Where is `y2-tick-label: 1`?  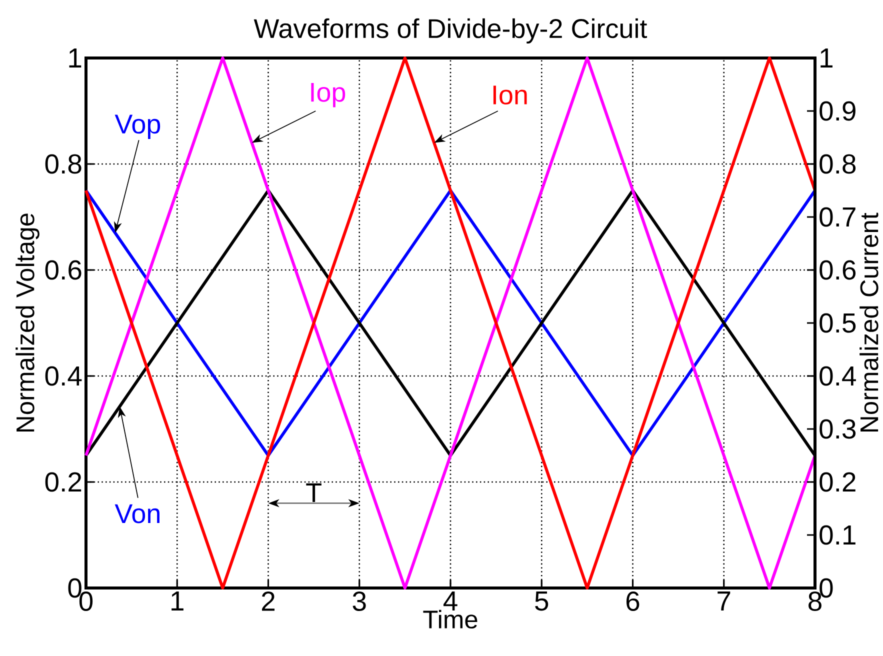
y2-tick-label: 1 is located at coordinates (826, 58).